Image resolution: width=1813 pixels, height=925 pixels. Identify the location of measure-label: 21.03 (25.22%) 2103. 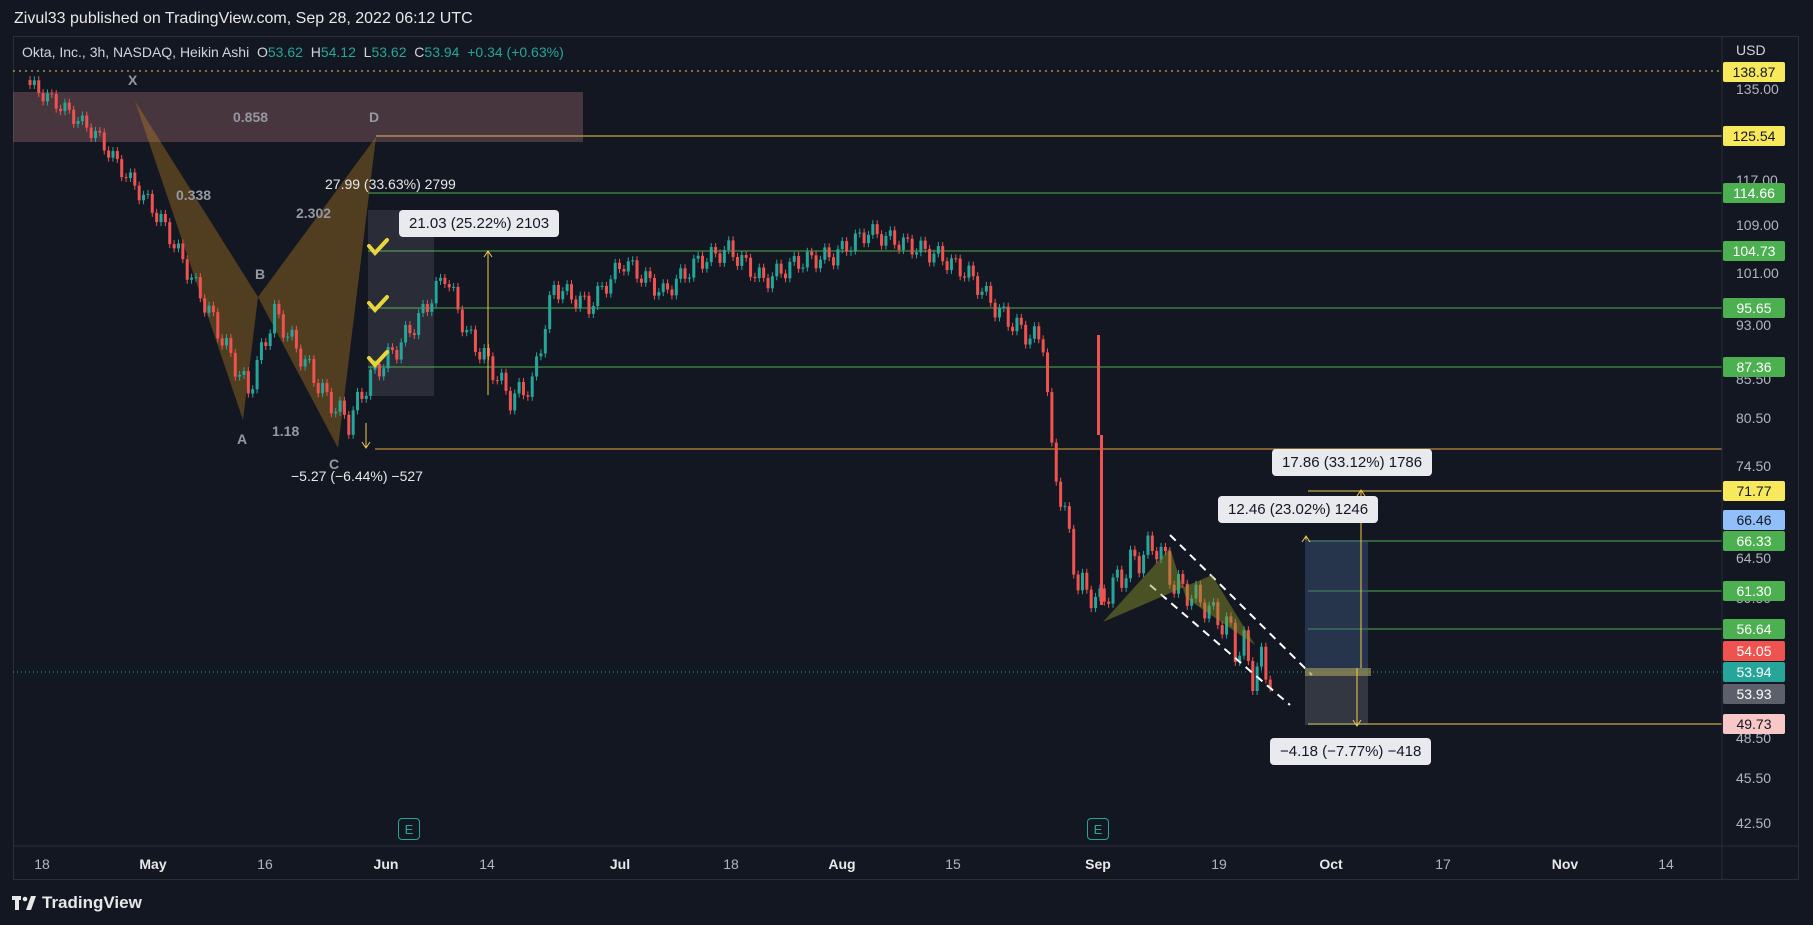
(479, 223).